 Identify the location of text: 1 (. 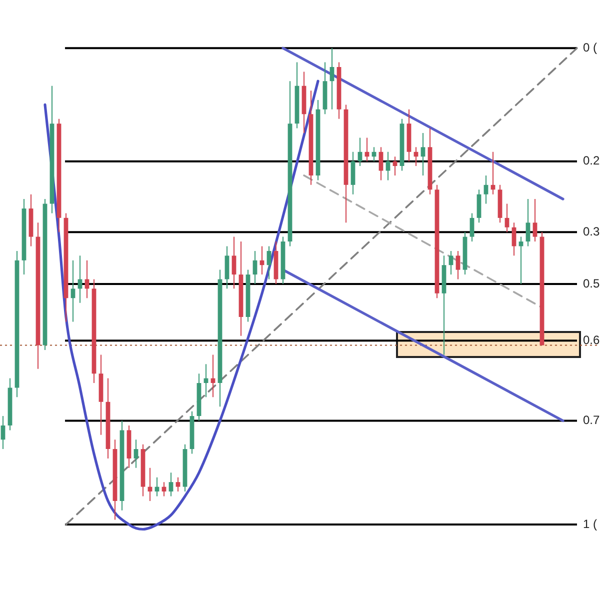
(590, 523).